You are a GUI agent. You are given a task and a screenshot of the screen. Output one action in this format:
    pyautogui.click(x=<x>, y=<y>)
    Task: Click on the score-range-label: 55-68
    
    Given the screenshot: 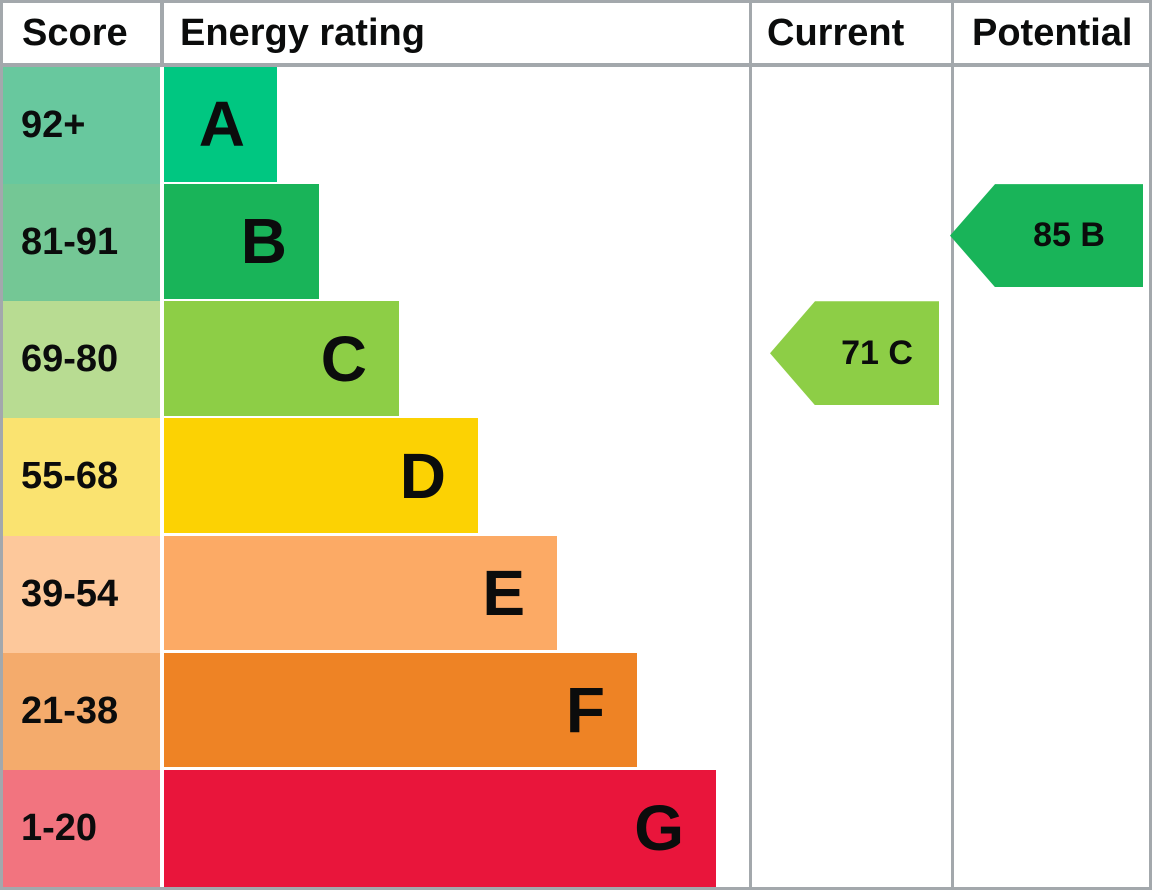 What is the action you would take?
    pyautogui.click(x=70, y=476)
    